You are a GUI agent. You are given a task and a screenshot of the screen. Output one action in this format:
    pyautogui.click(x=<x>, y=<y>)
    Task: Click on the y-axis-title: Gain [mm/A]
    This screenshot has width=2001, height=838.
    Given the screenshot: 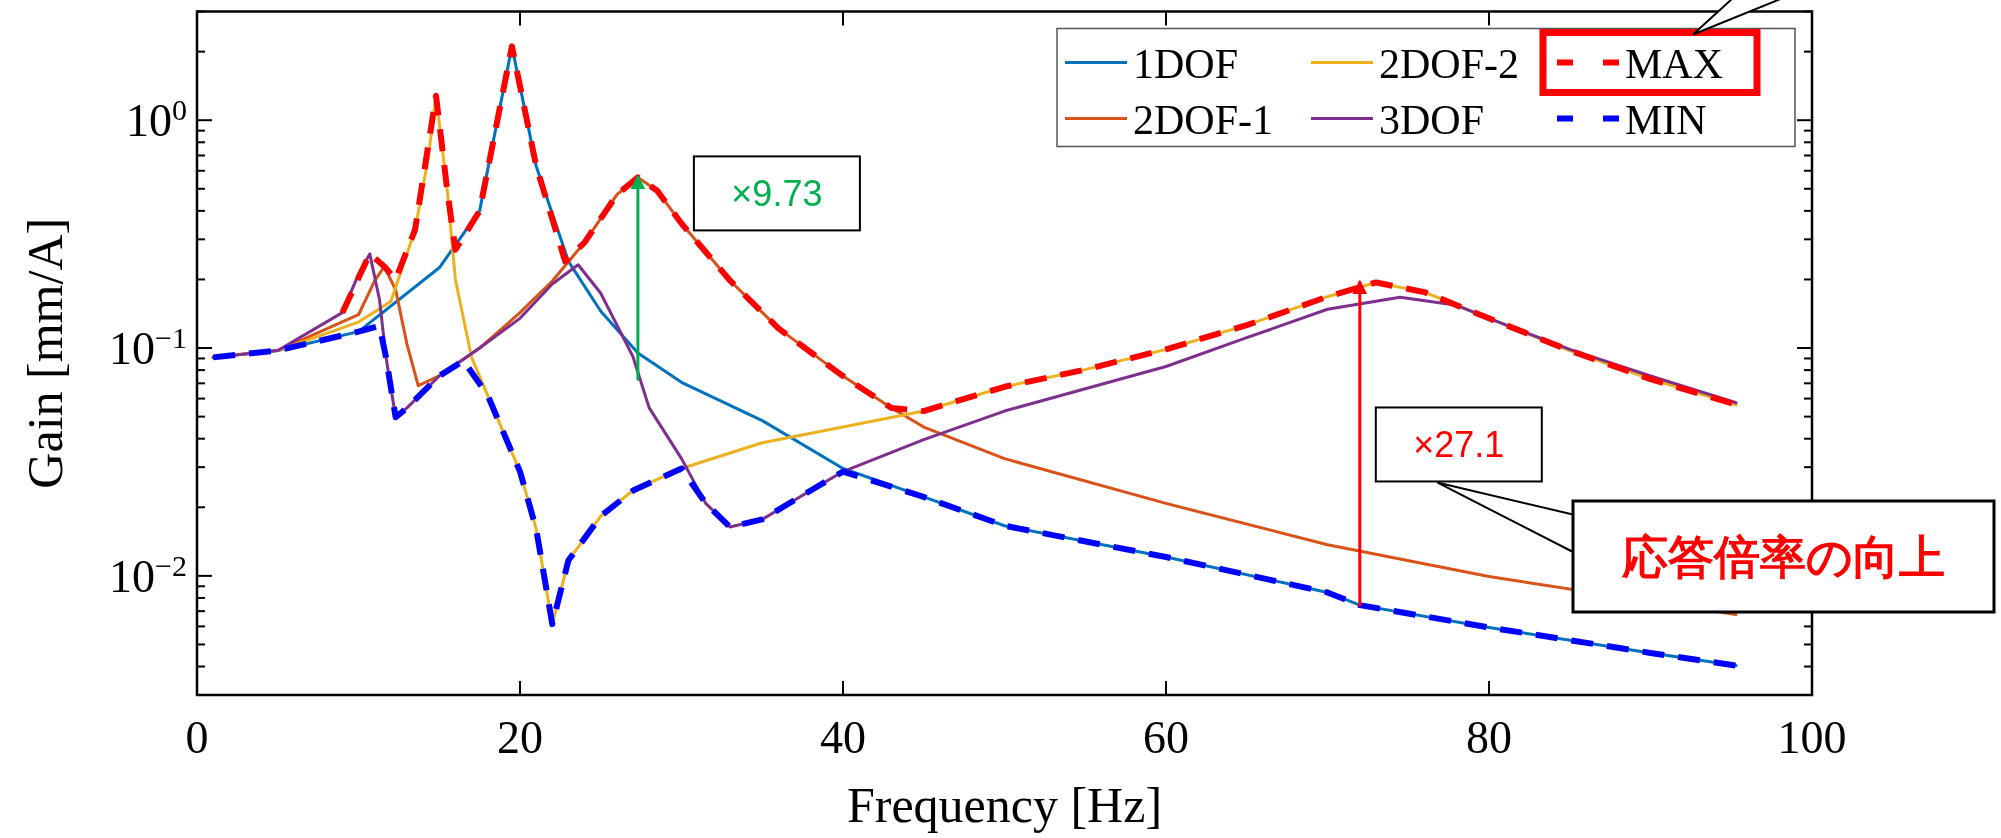 What is the action you would take?
    pyautogui.click(x=45, y=353)
    